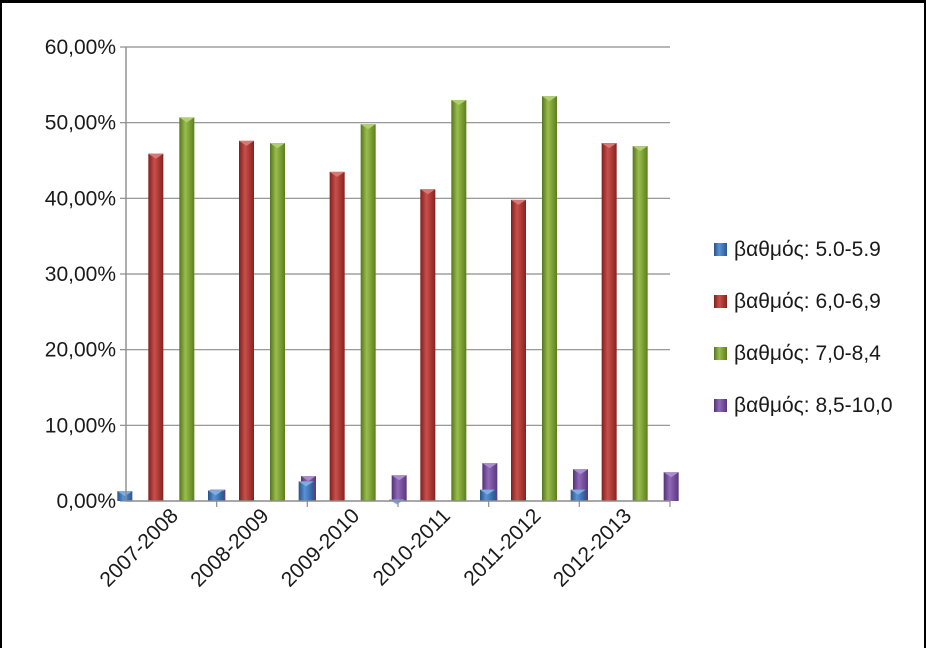 The height and width of the screenshot is (651, 926). I want to click on legend-label: βαθμός: 8,5-10,0, so click(813, 405).